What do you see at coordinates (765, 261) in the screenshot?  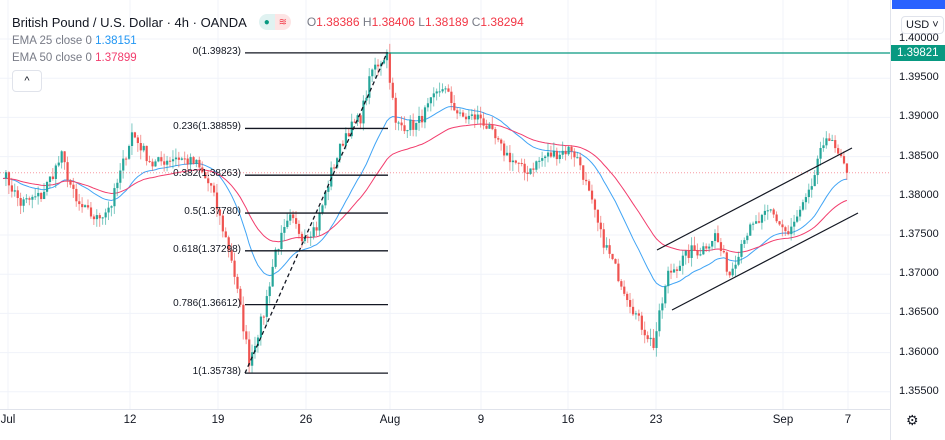 I see `channel-lower-line` at bounding box center [765, 261].